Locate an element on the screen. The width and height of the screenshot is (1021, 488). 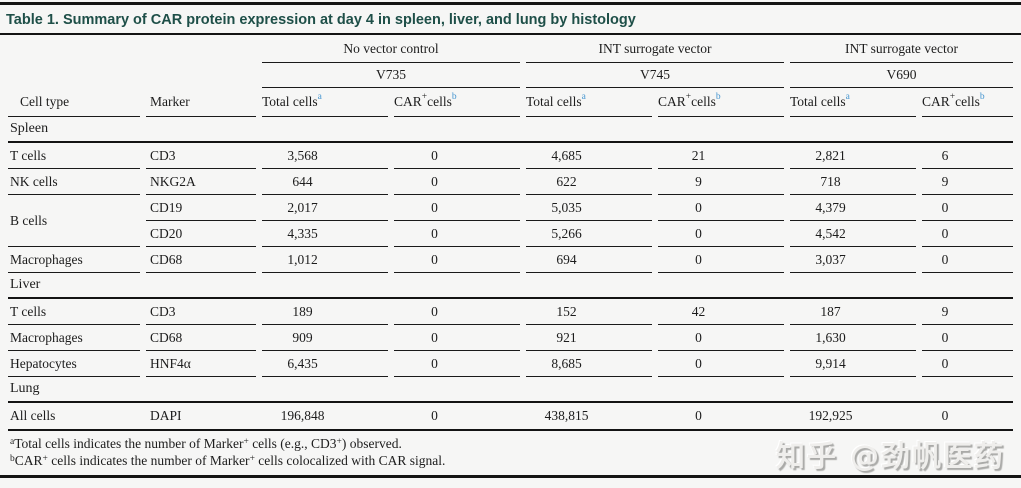
vector-id-v745: V745 is located at coordinates (655, 75).